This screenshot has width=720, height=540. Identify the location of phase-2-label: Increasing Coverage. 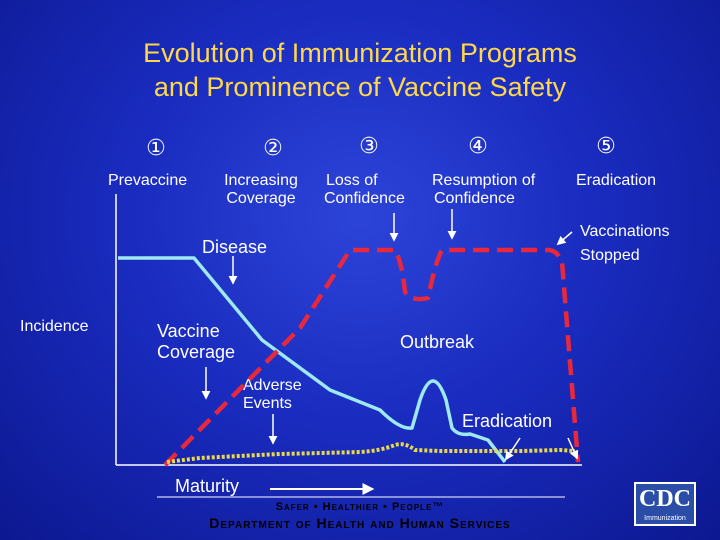
(261, 190).